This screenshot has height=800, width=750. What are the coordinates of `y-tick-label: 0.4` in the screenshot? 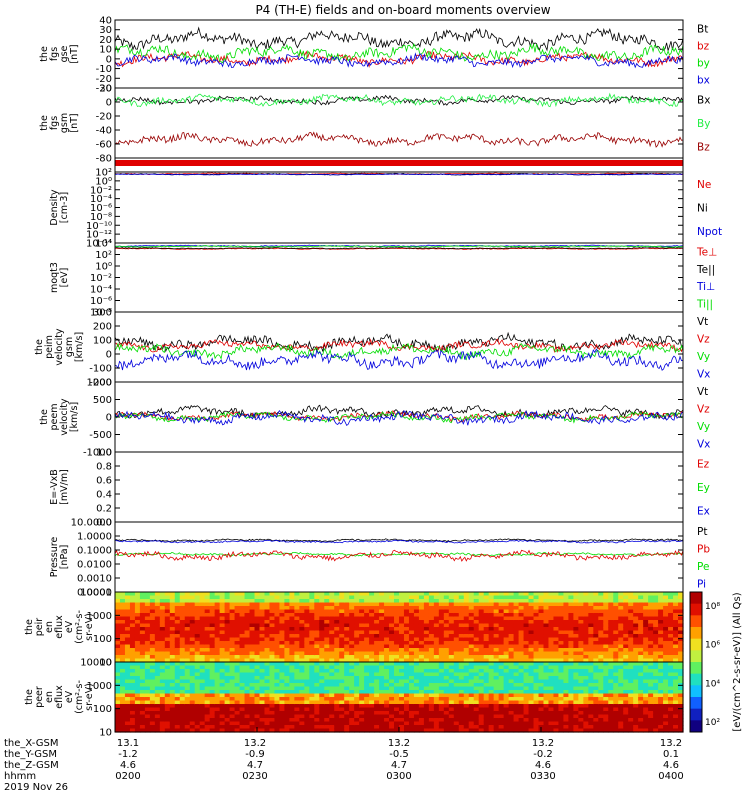 It's located at (104, 495).